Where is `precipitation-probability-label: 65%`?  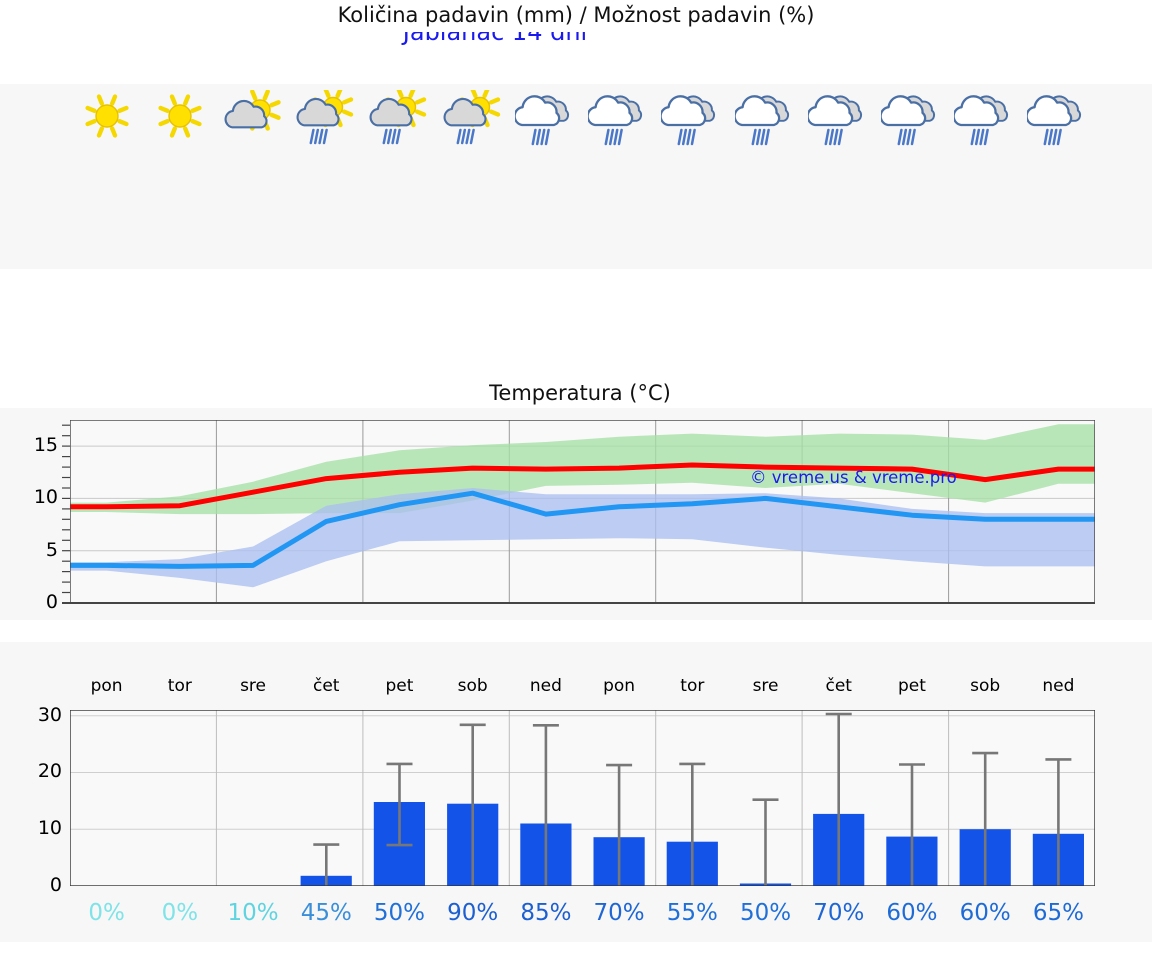
precipitation-probability-label: 65% is located at coordinates (1058, 913).